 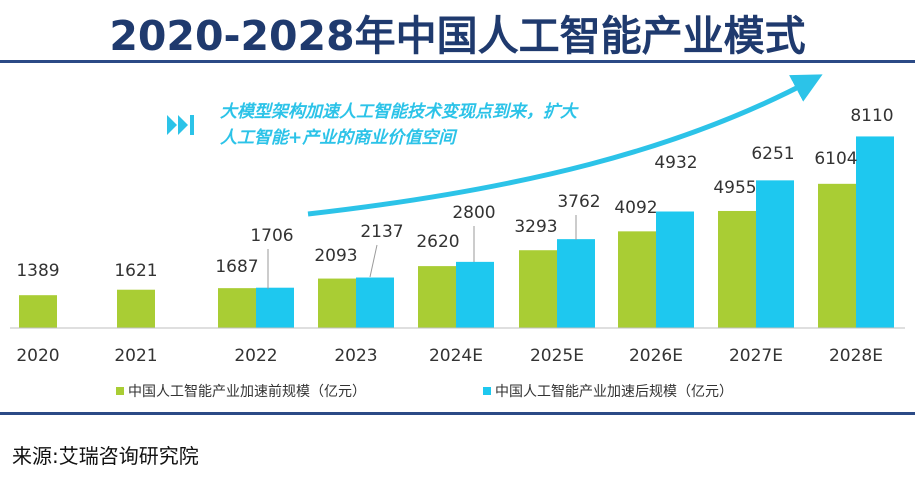 What do you see at coordinates (275, 307) in the screenshot?
I see `bar-after-2022` at bounding box center [275, 307].